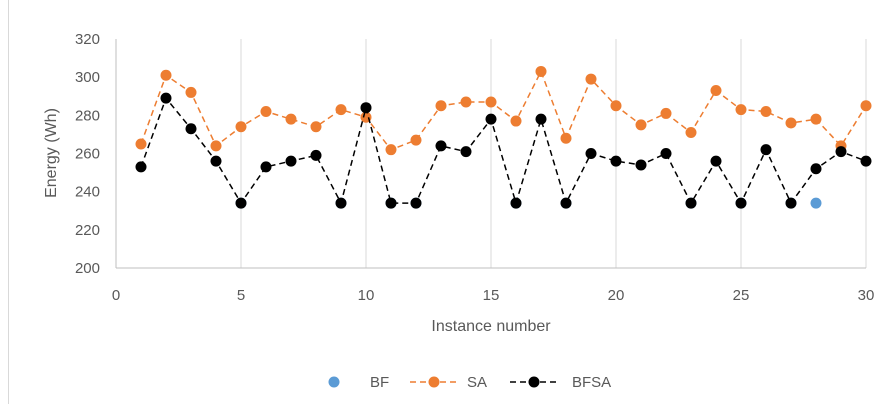  What do you see at coordinates (866, 295) in the screenshot?
I see `x-tick-label: 30` at bounding box center [866, 295].